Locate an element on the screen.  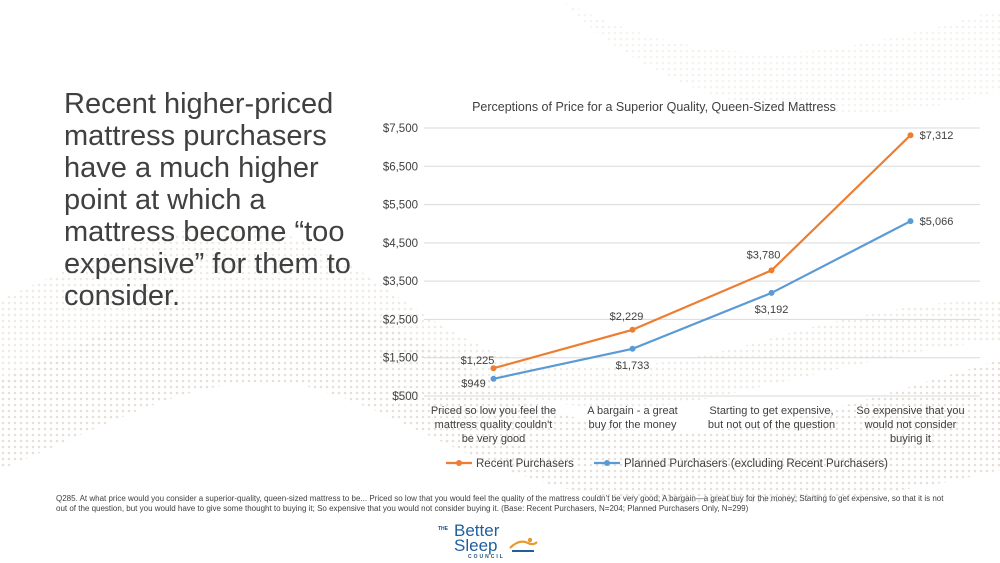
x-category-label: A bargain - a great buy for the money is located at coordinates (632, 418).